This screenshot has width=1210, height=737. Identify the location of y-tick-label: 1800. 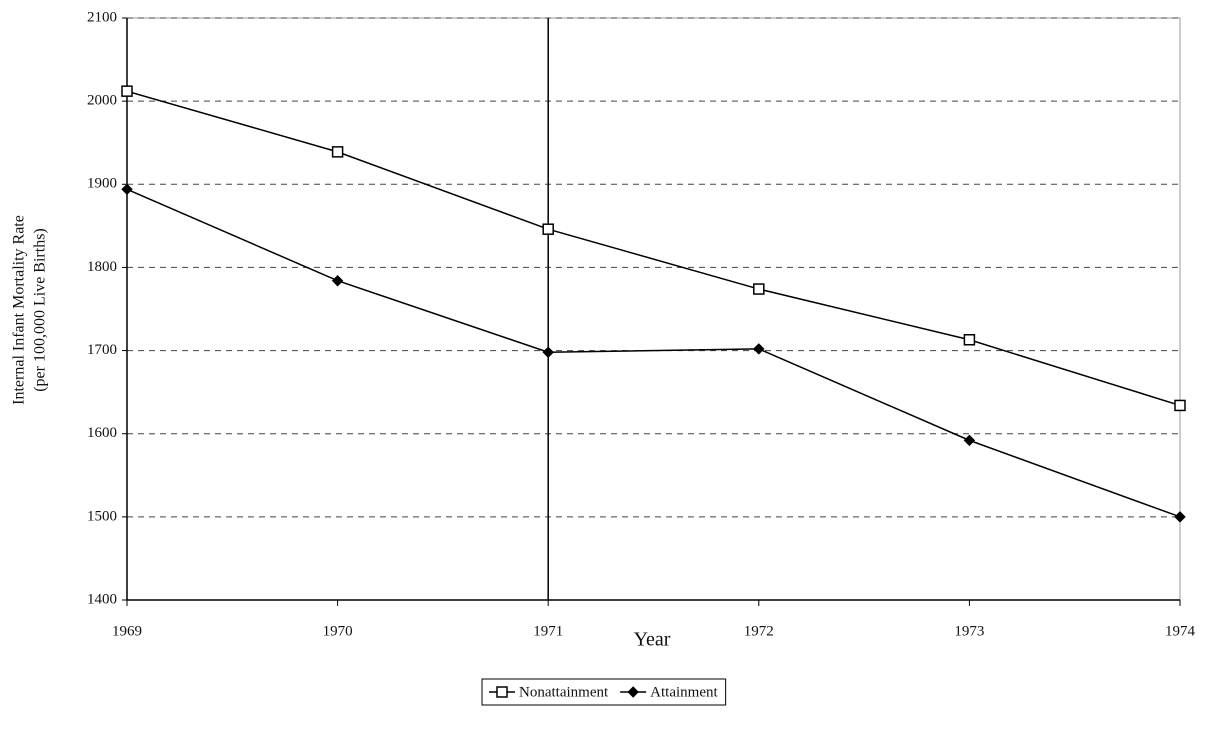
(102, 267).